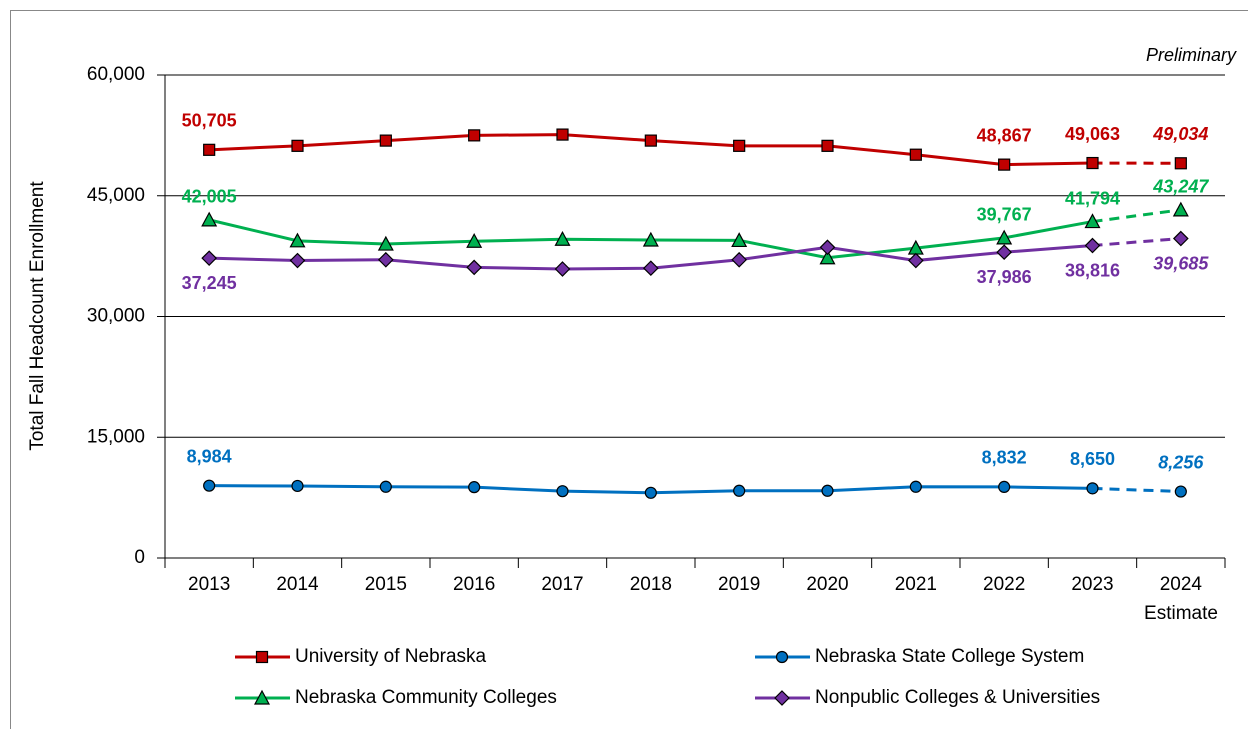 Image resolution: width=1248 pixels, height=729 pixels. What do you see at coordinates (209, 456) in the screenshot?
I see `data-label: 8,984` at bounding box center [209, 456].